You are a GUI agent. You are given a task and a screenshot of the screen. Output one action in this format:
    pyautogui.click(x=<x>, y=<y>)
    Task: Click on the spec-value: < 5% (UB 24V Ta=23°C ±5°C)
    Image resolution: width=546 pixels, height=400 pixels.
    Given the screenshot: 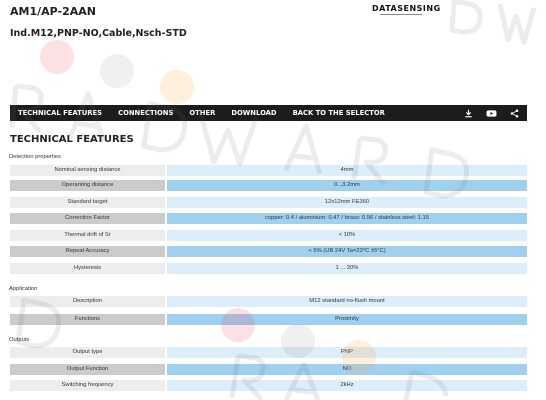 What is the action you would take?
    pyautogui.click(x=347, y=251)
    